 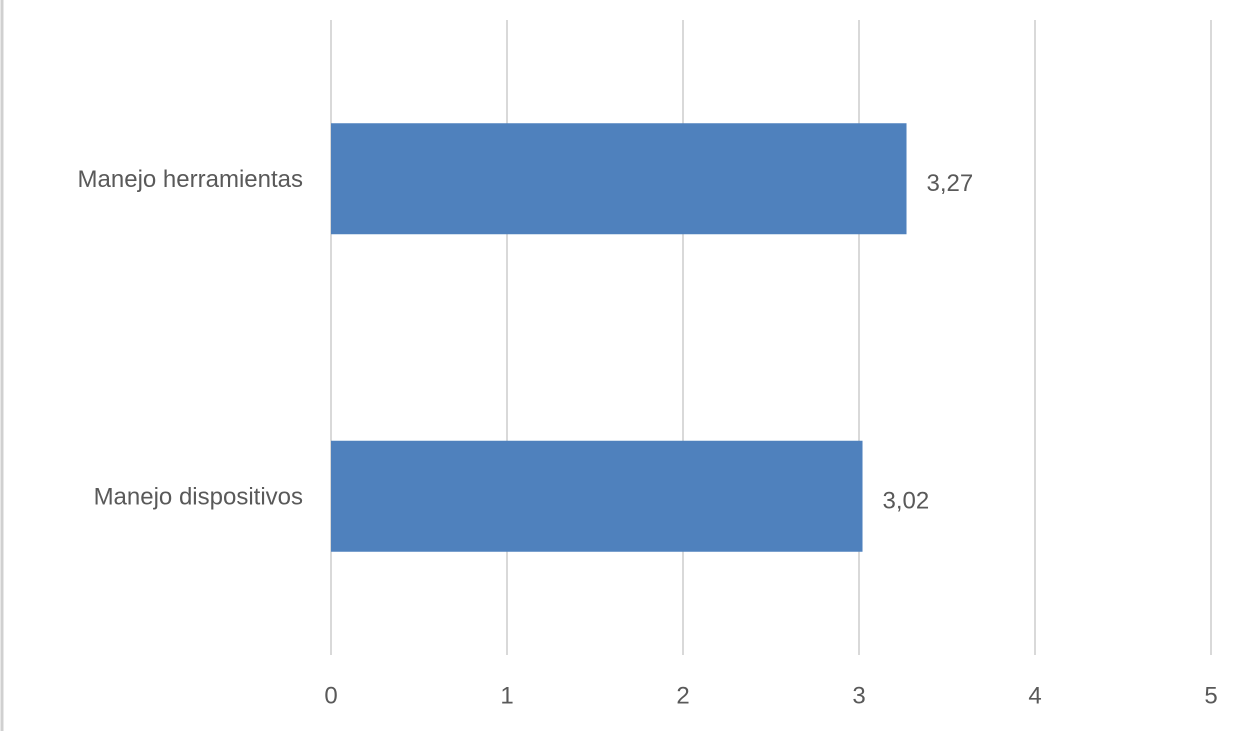 I want to click on value-label: 3,27, so click(x=950, y=183).